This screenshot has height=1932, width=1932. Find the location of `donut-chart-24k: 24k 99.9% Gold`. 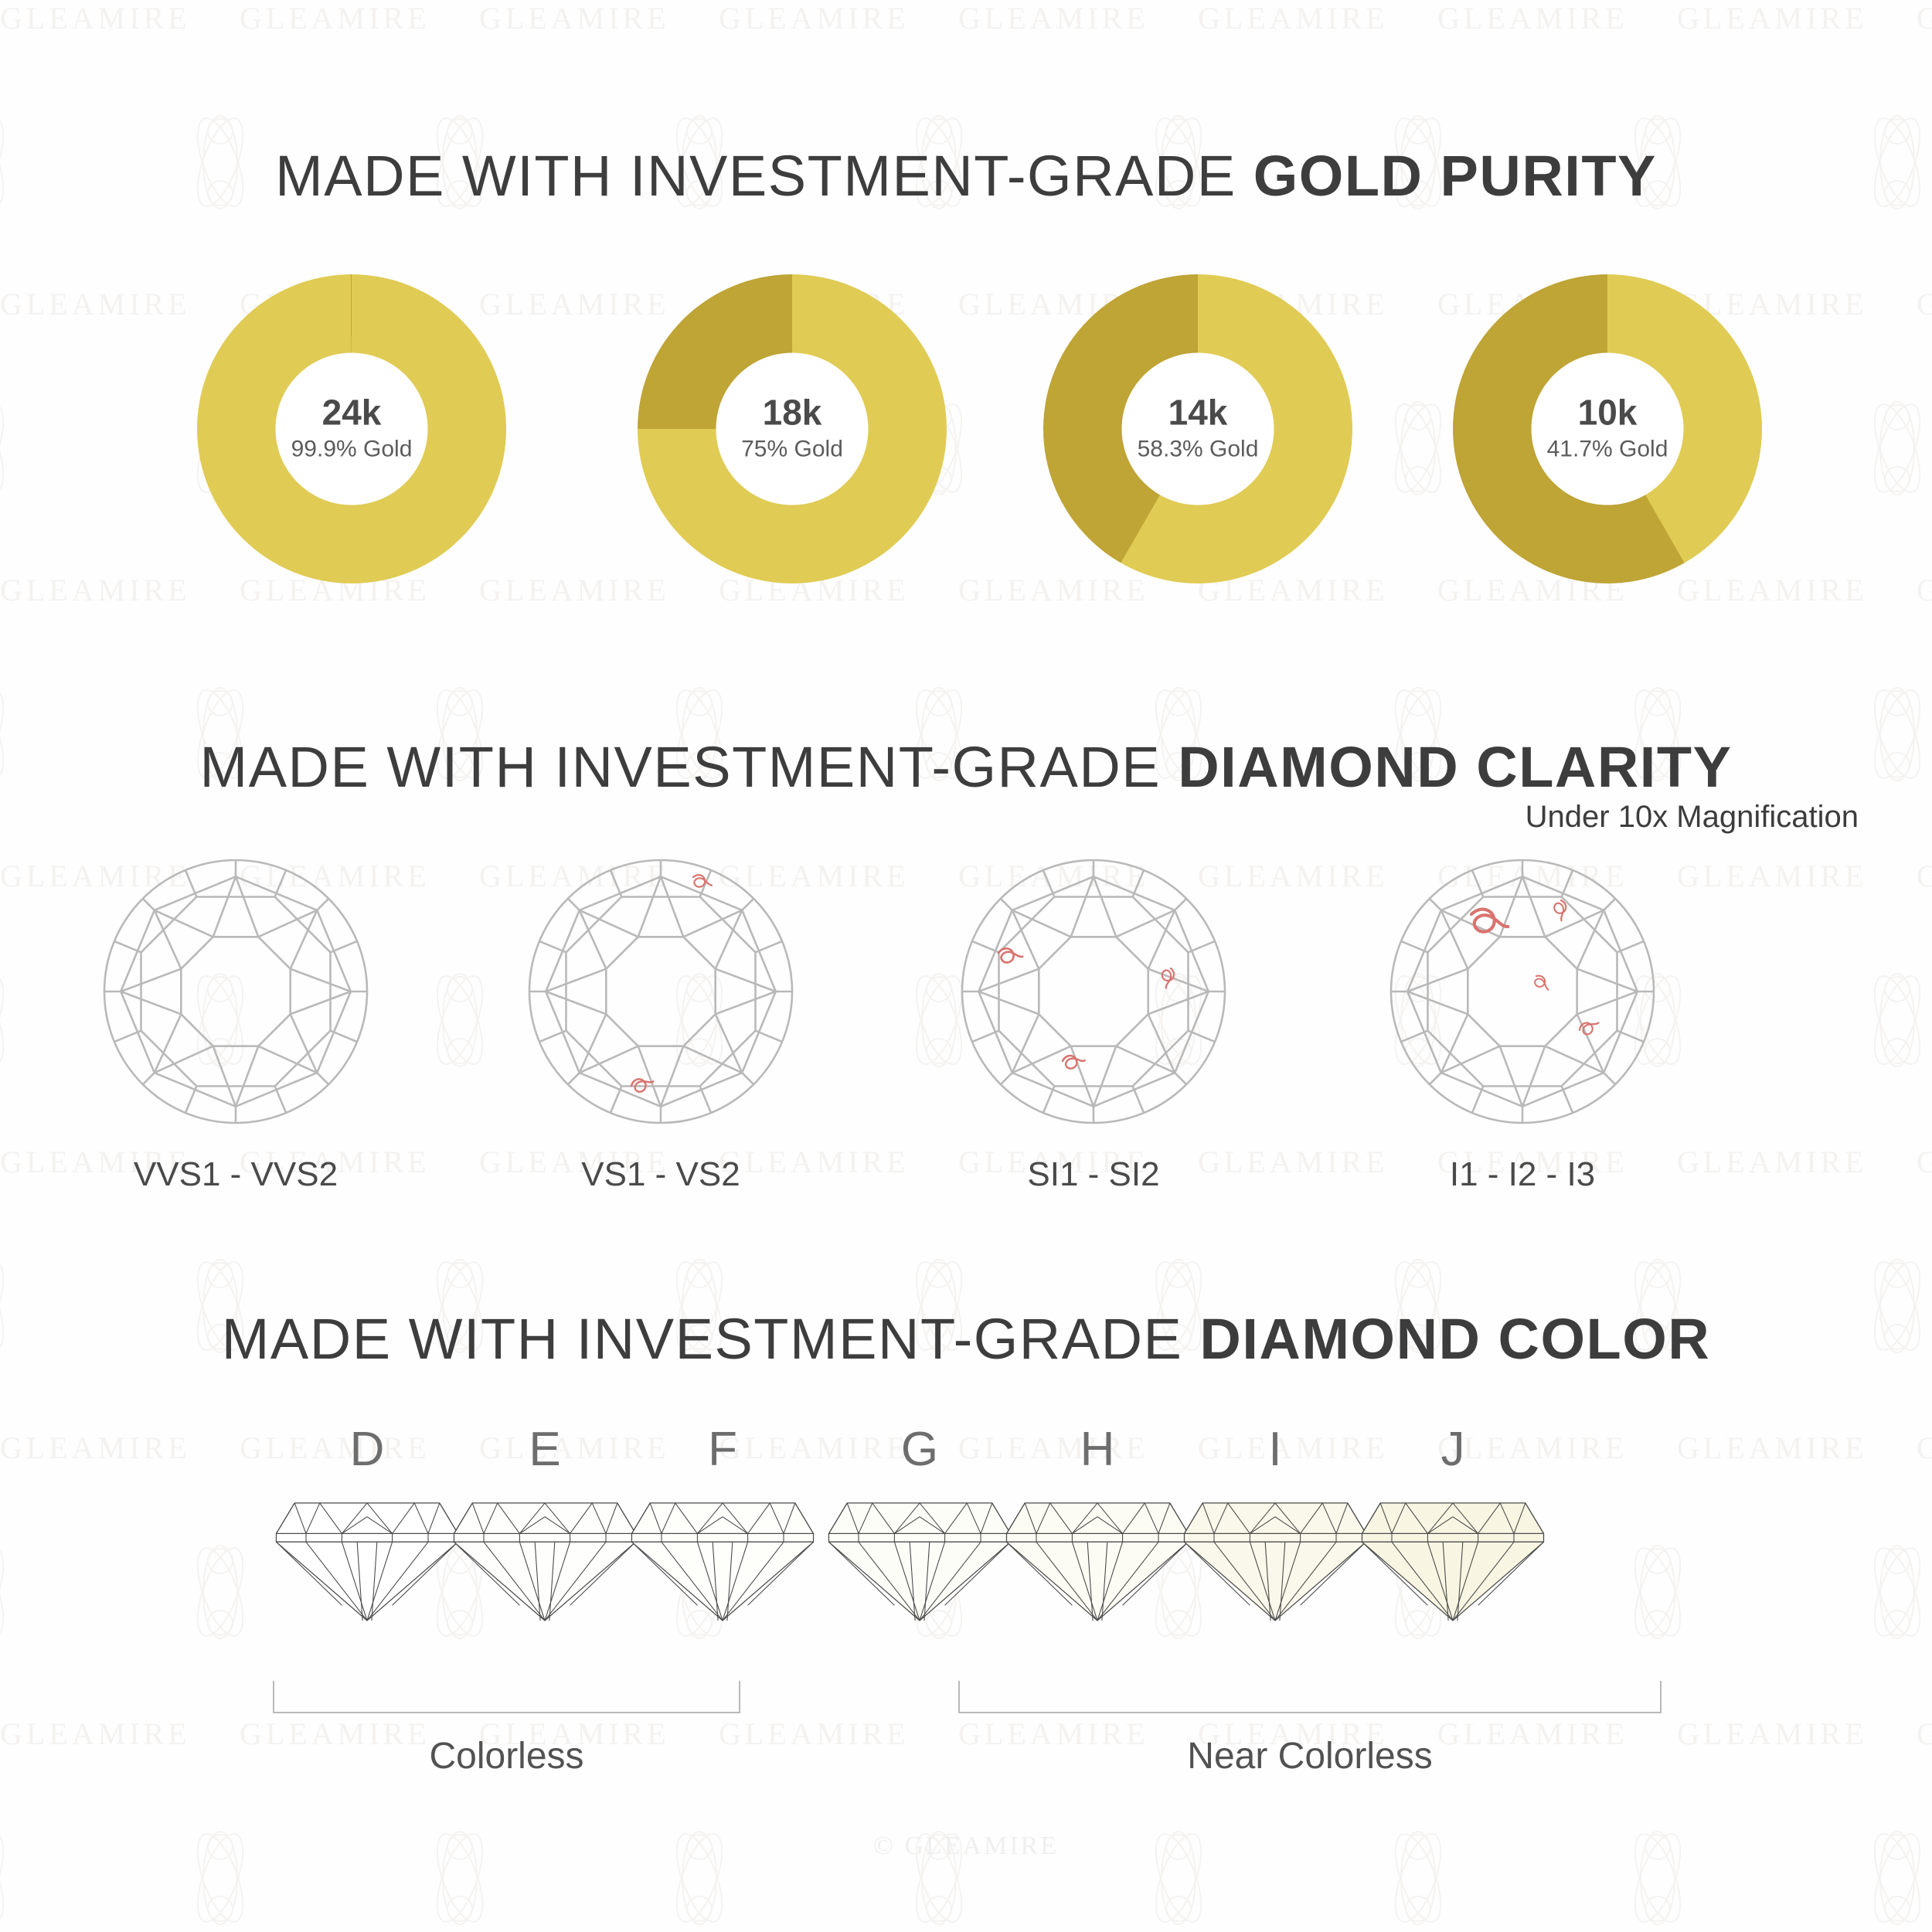

donut-chart-24k: 24k 99.9% Gold is located at coordinates (351, 428).